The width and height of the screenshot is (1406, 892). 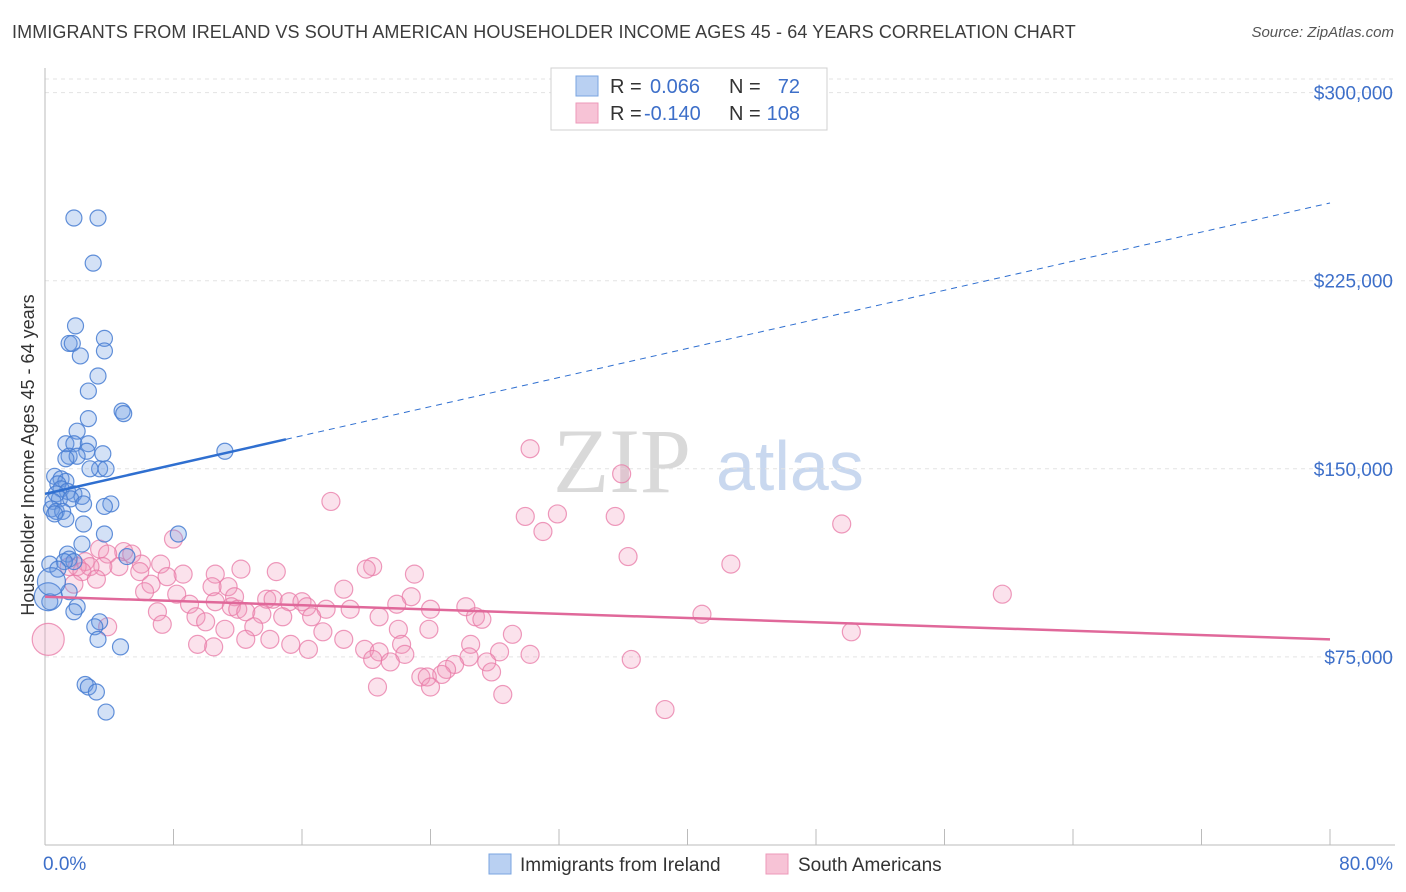 I want to click on x-tick-labels: 0.0% 80.0%, so click(x=718, y=864).